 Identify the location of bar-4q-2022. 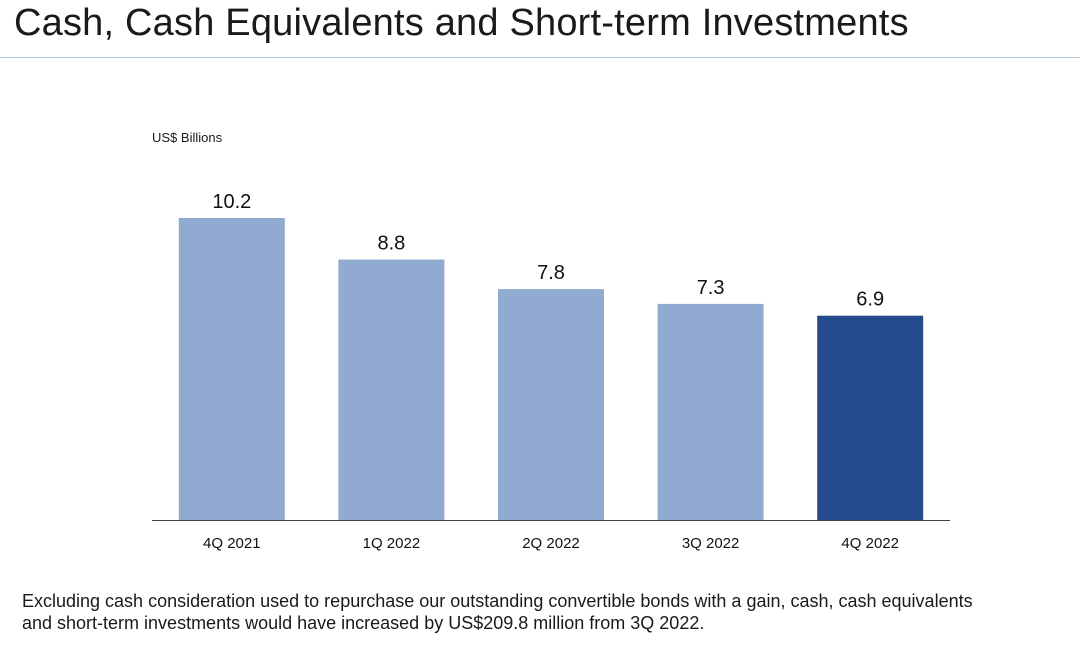
(870, 417).